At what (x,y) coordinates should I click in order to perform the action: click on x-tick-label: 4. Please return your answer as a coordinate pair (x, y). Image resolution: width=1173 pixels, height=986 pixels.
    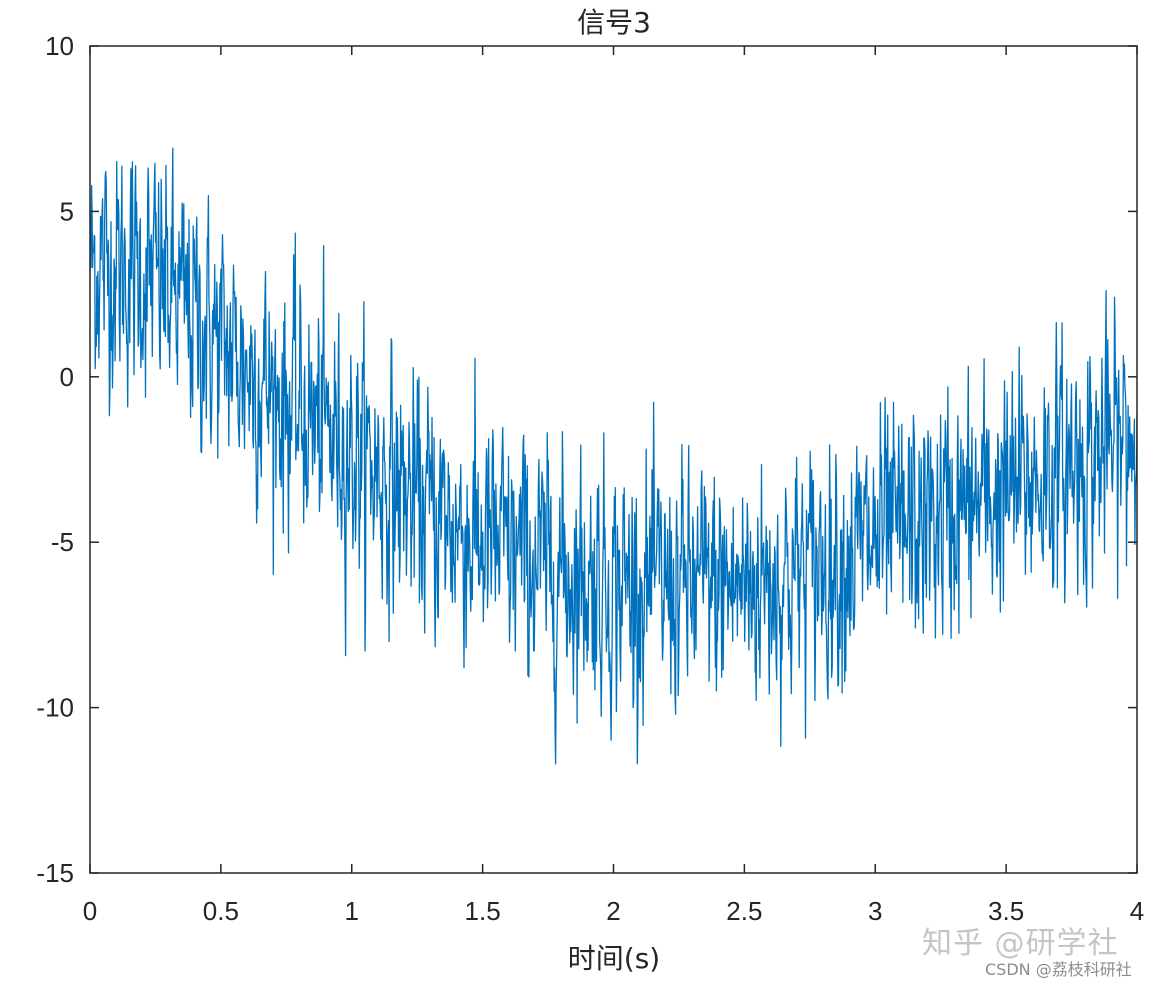
    Looking at the image, I should click on (1137, 911).